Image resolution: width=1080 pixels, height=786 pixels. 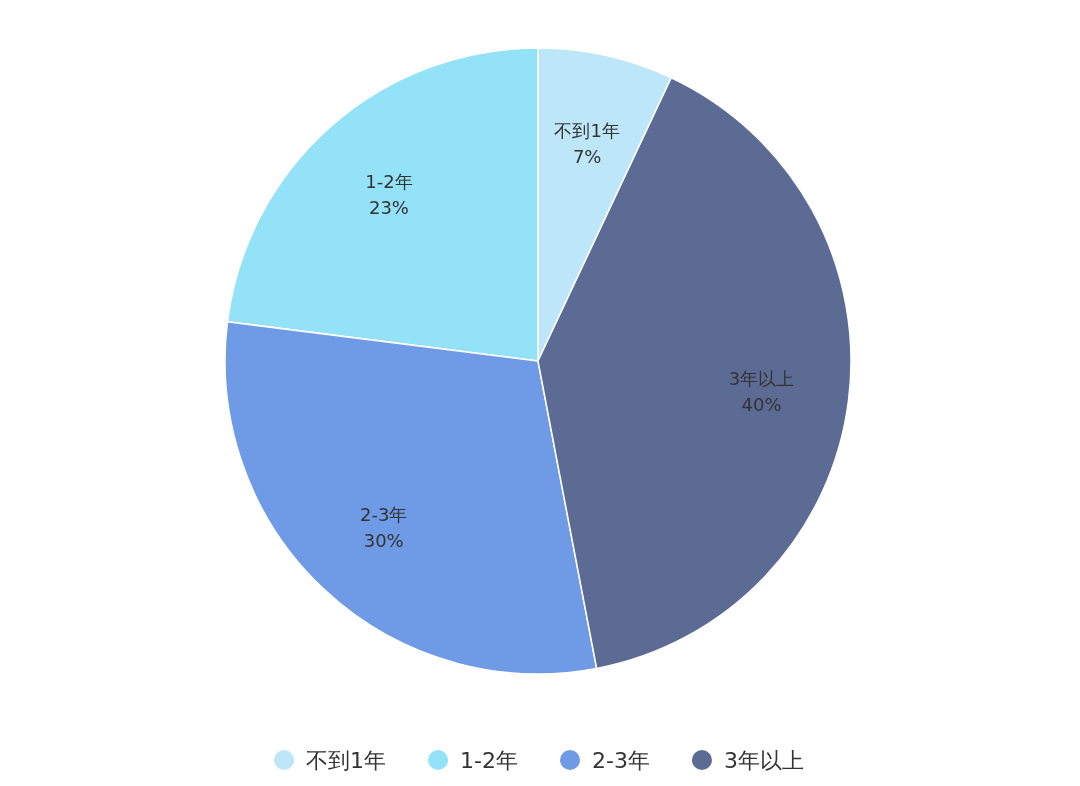 What do you see at coordinates (761, 405) in the screenshot?
I see `data-label: 40%` at bounding box center [761, 405].